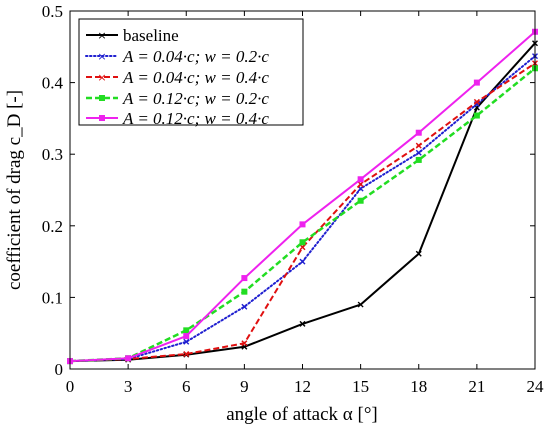  I want to click on legend-label-a004-w02: A = 0.04·c; w = 0.2·c, so click(195, 56).